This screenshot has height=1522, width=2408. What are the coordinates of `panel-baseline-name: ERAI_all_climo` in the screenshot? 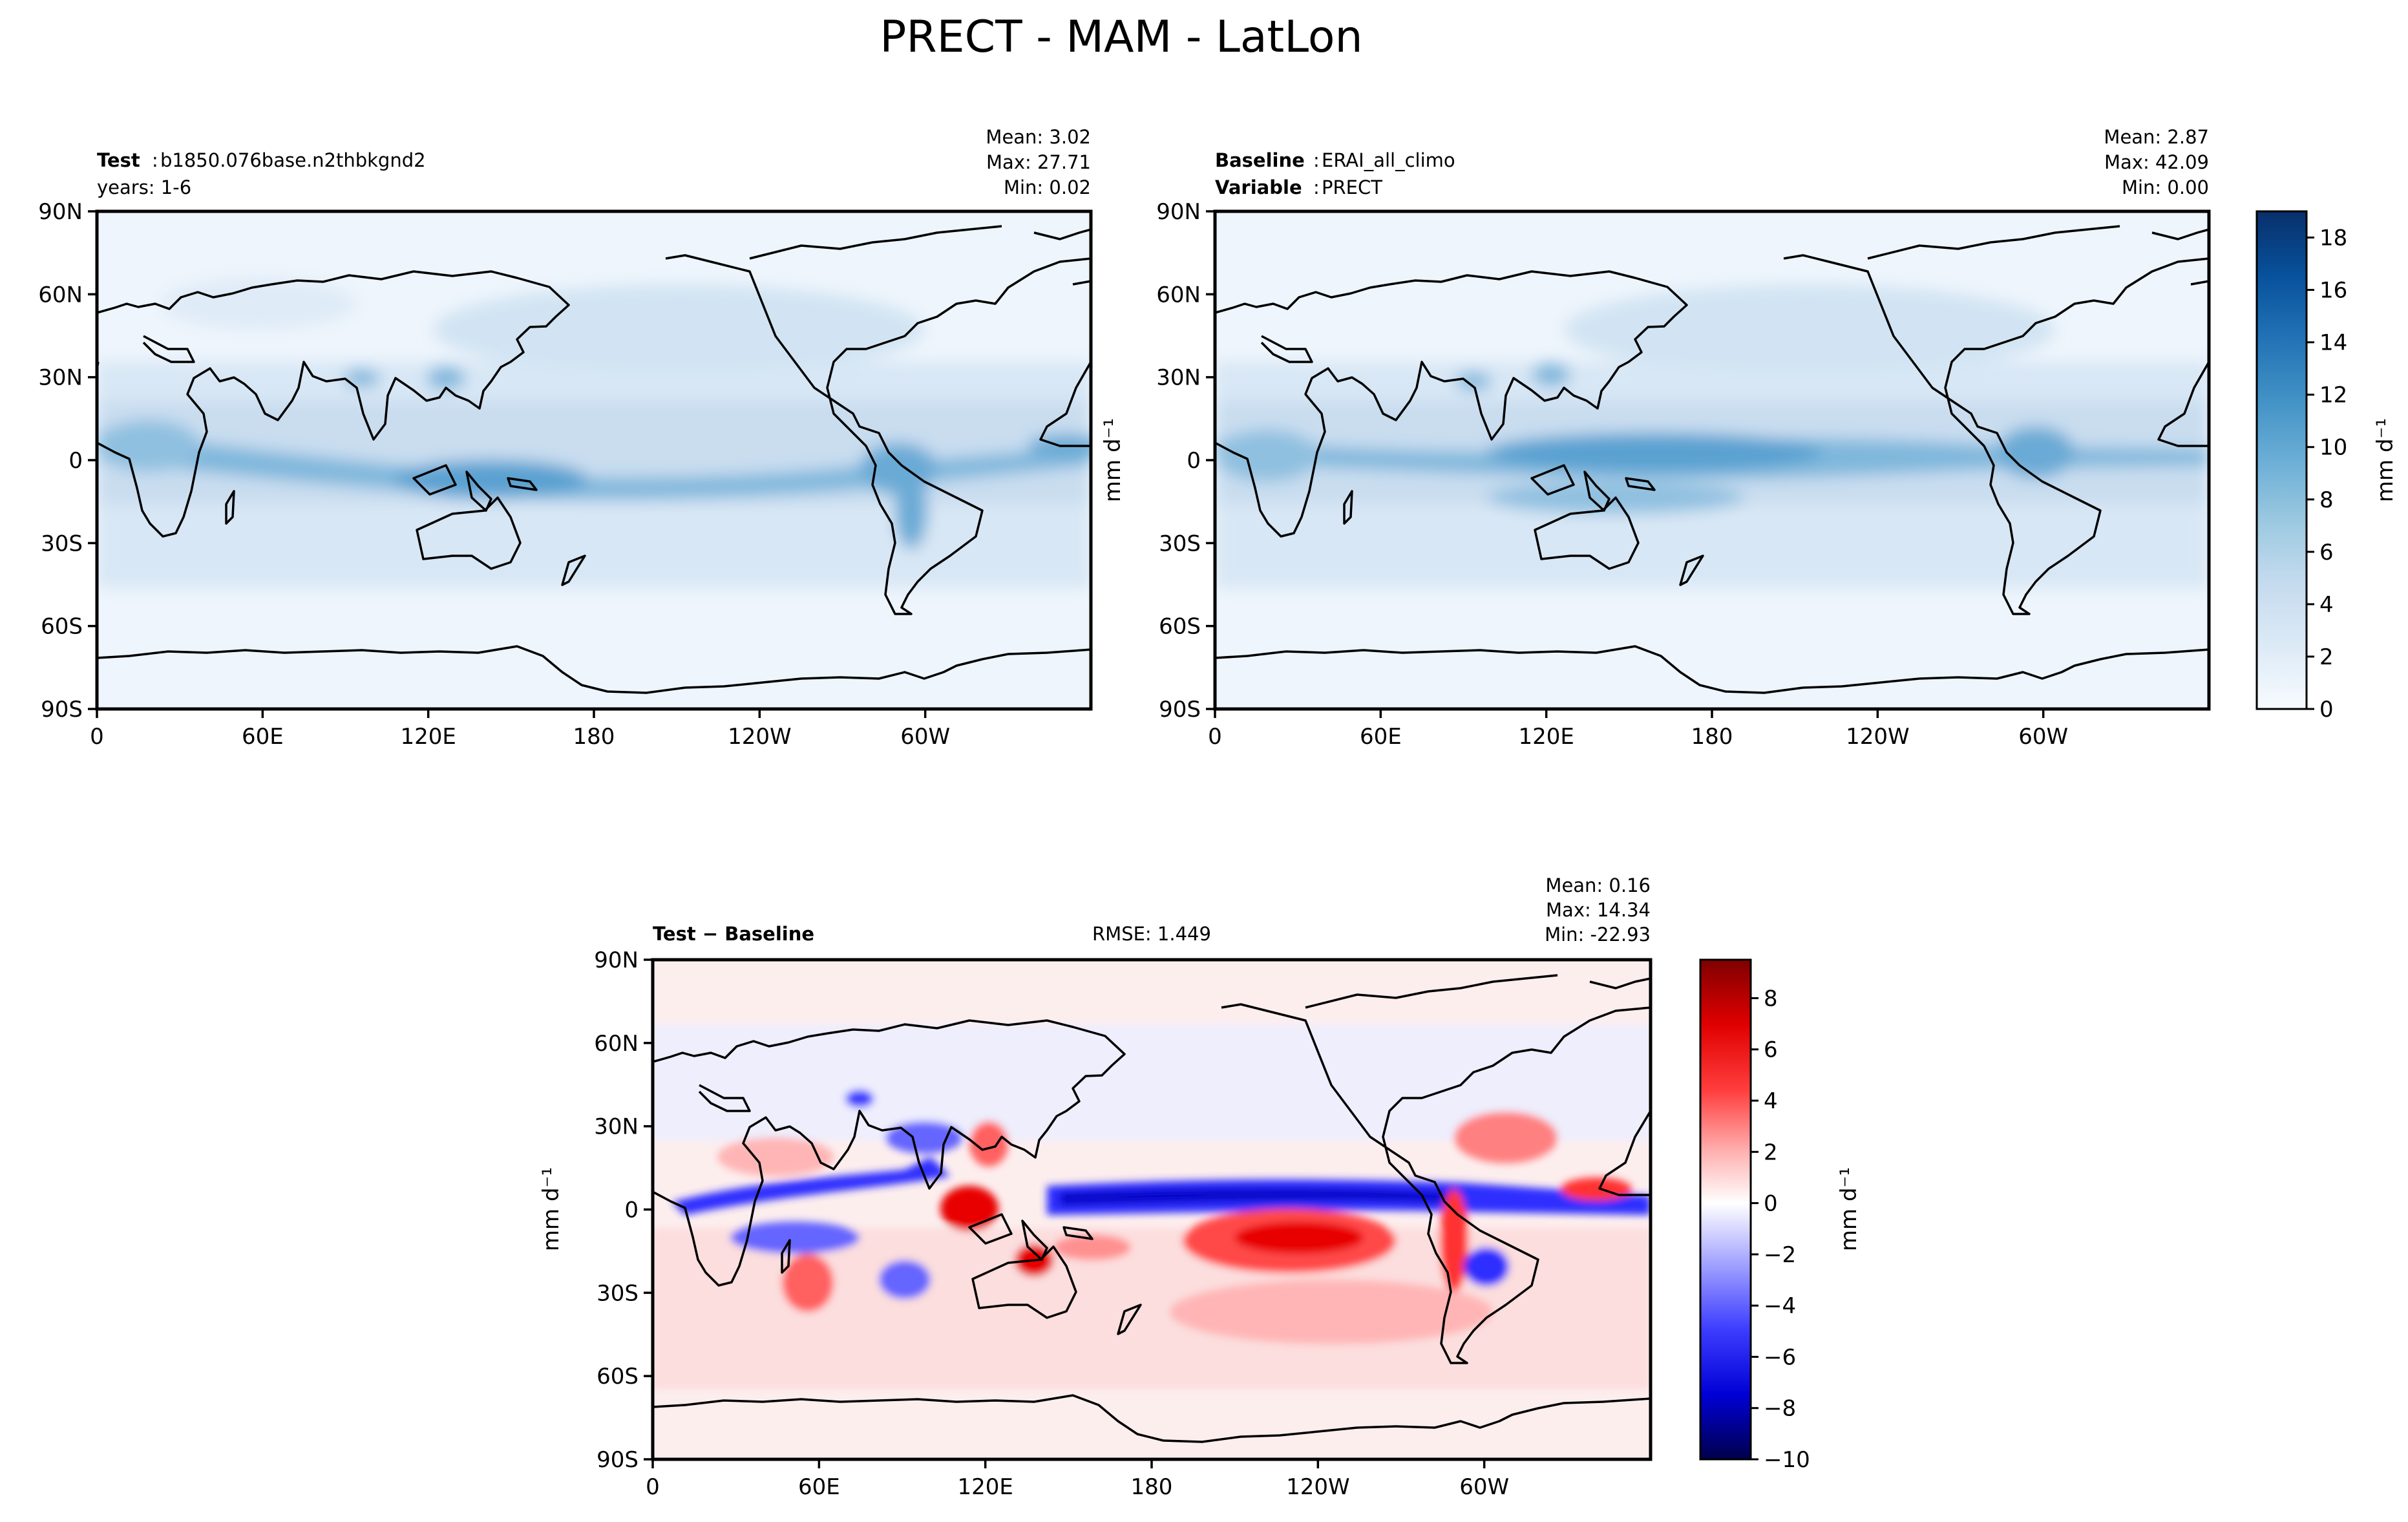 It's located at (1388, 160).